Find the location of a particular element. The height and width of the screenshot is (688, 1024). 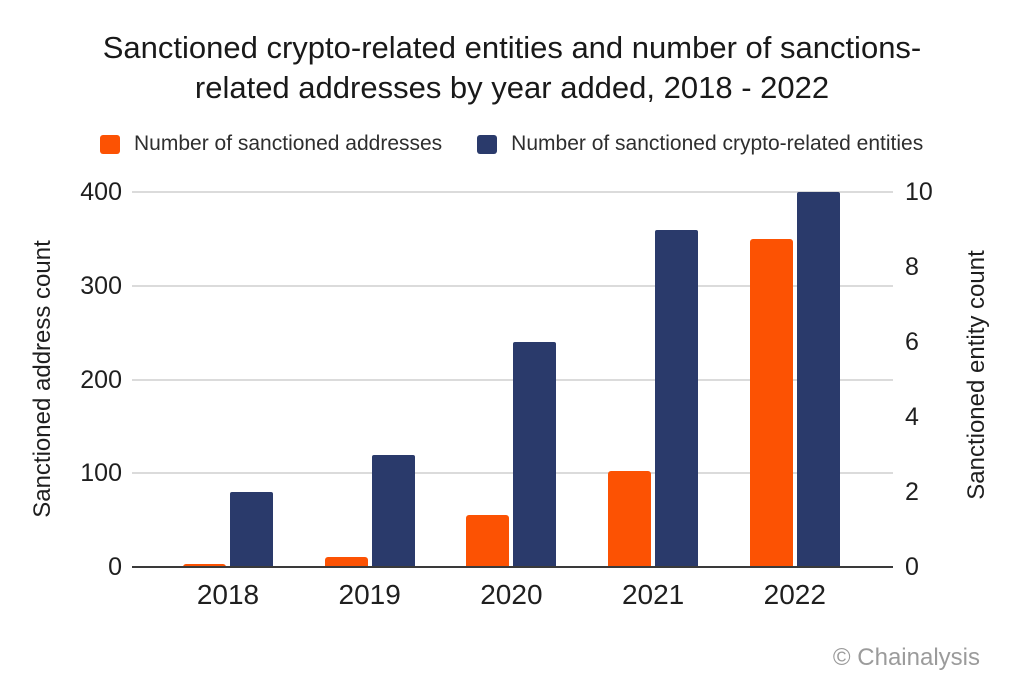

copyright-credit: © Chainalysis is located at coordinates (906, 657).